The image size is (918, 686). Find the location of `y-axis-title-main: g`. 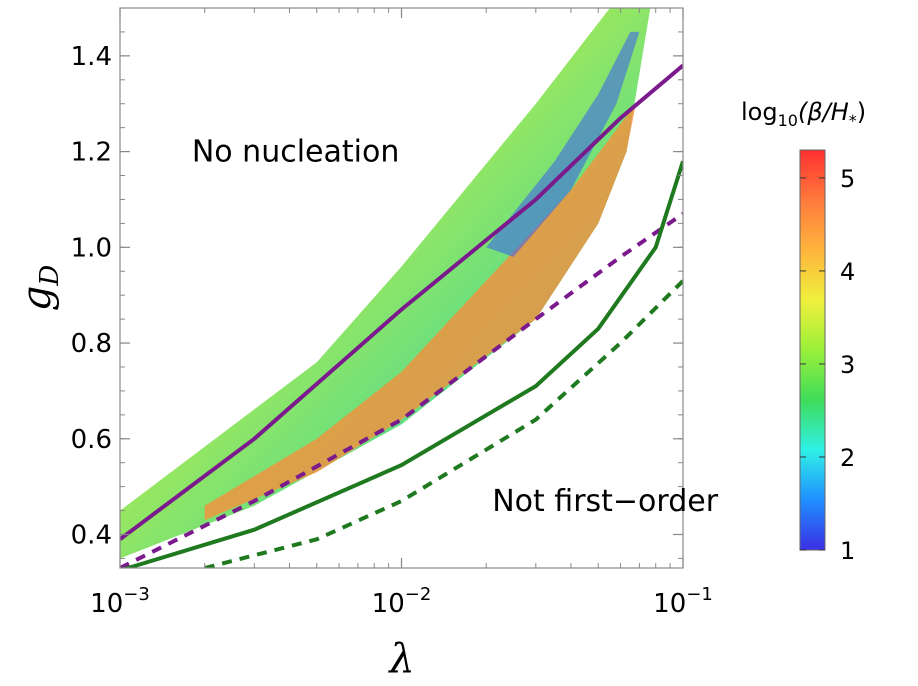

y-axis-title-main: g is located at coordinates (37, 299).